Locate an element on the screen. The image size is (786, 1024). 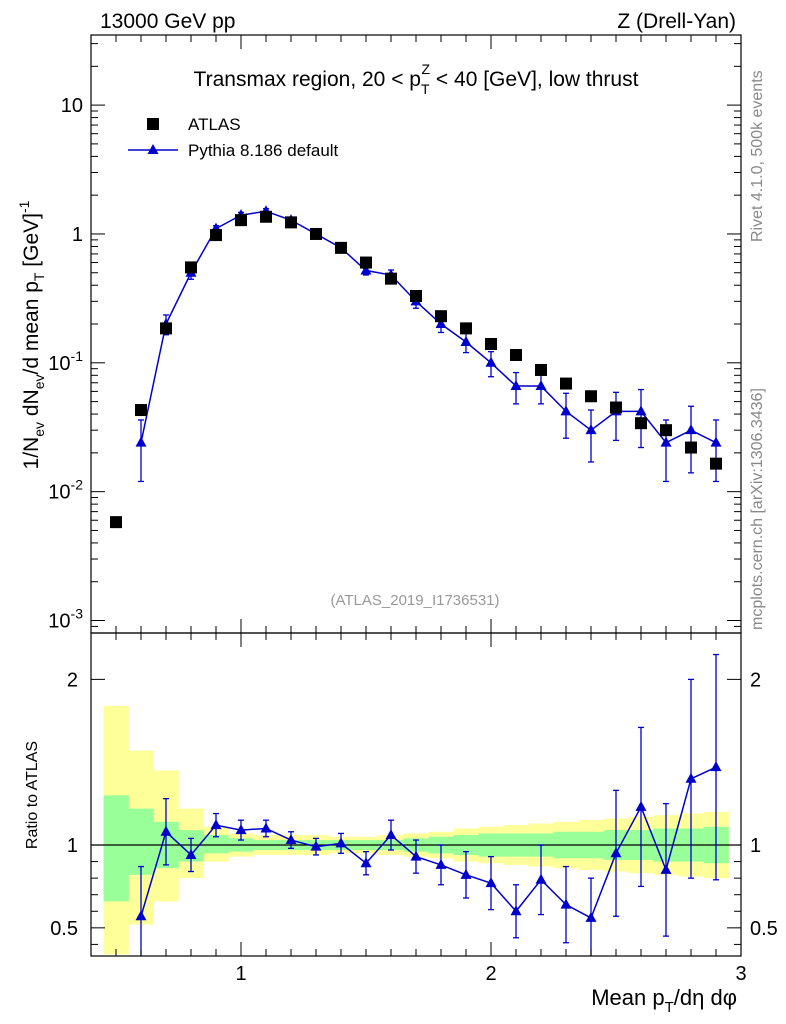
header-right: Z (Drell-Yan) is located at coordinates (676, 21).